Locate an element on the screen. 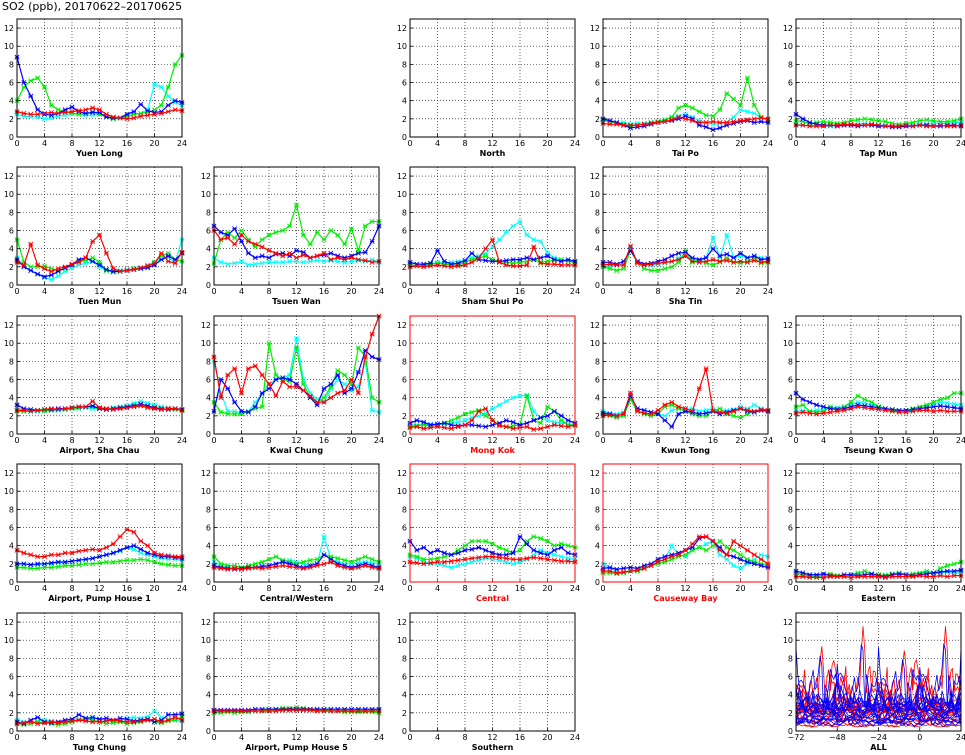  series-line is located at coordinates (685, 117).